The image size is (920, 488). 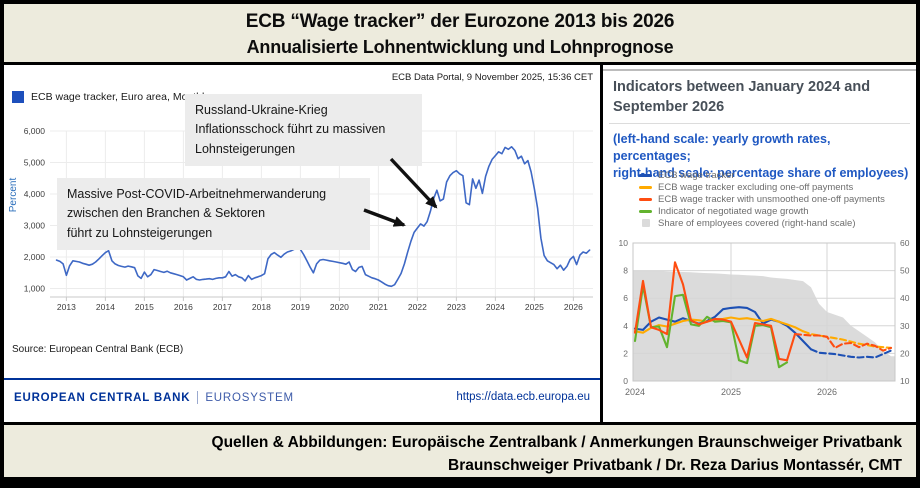 I want to click on legend-swatch-share-covered, so click(x=645, y=223).